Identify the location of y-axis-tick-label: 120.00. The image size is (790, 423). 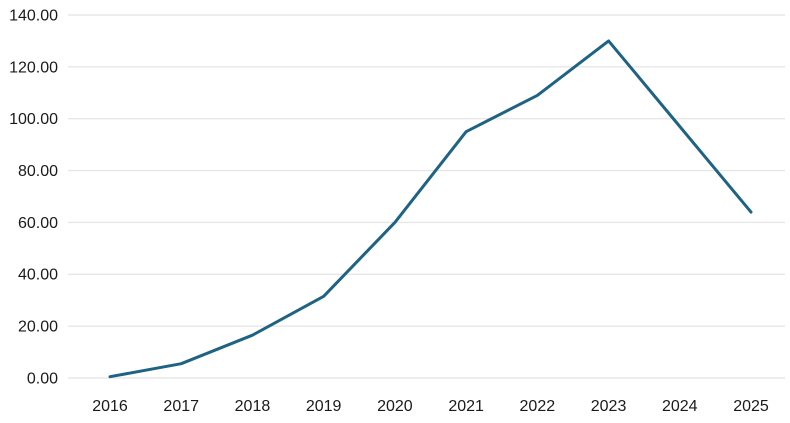
(33, 67).